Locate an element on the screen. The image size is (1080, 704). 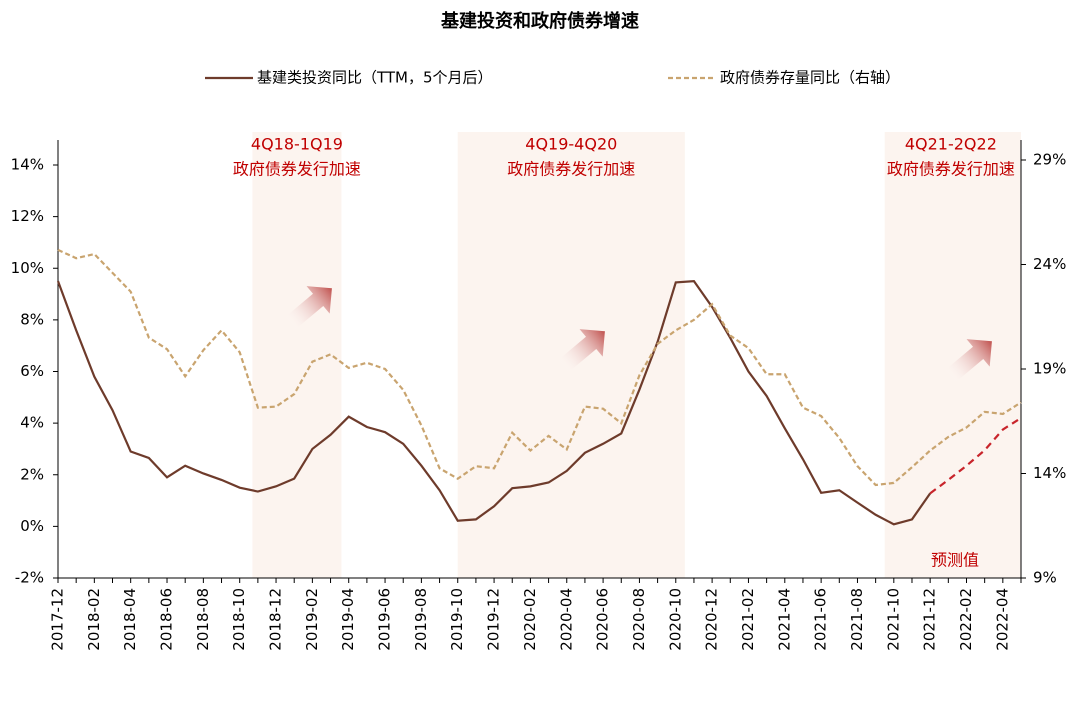
x-tick-label: 2018-08 is located at coordinates (203, 619).